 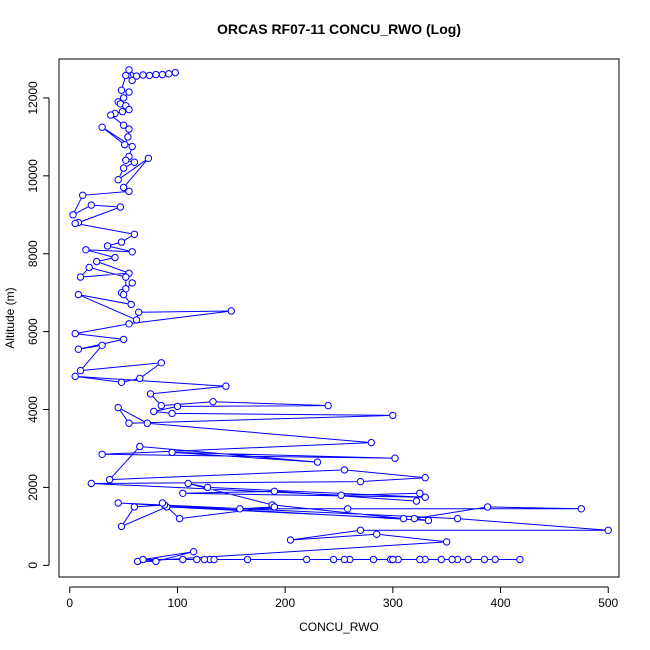 I want to click on x-tick-label: 500, so click(x=608, y=603).